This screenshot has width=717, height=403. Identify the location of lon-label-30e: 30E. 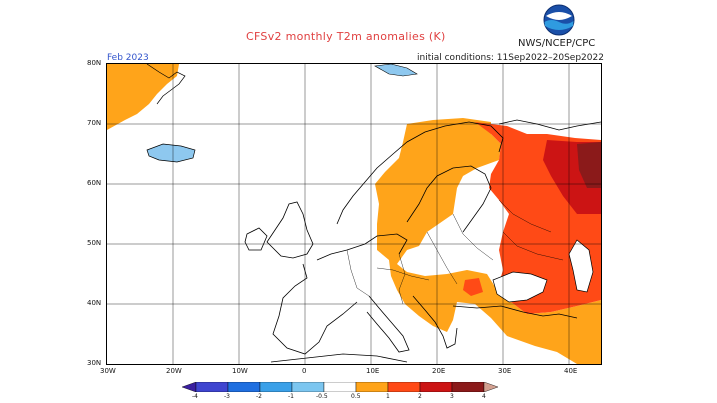
(505, 371).